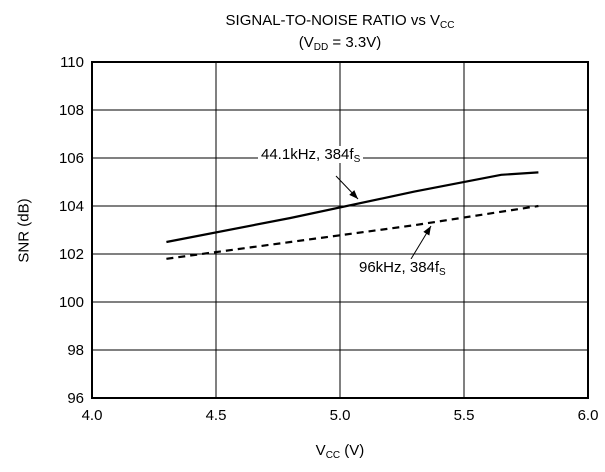  What do you see at coordinates (347, 187) in the screenshot?
I see `arrow-to-44k-line` at bounding box center [347, 187].